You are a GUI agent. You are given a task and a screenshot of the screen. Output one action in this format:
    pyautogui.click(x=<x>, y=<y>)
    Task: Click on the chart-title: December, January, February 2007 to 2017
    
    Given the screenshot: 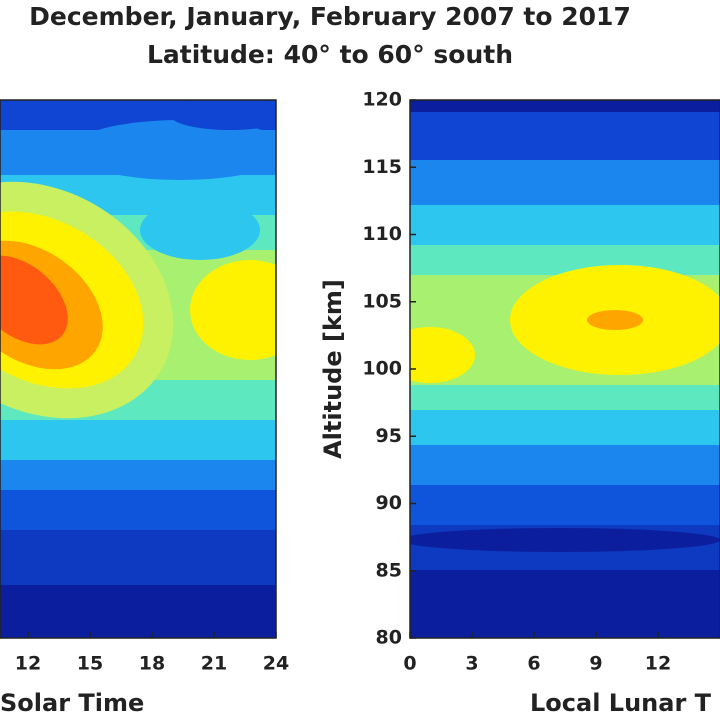 What is the action you would take?
    pyautogui.click(x=330, y=16)
    